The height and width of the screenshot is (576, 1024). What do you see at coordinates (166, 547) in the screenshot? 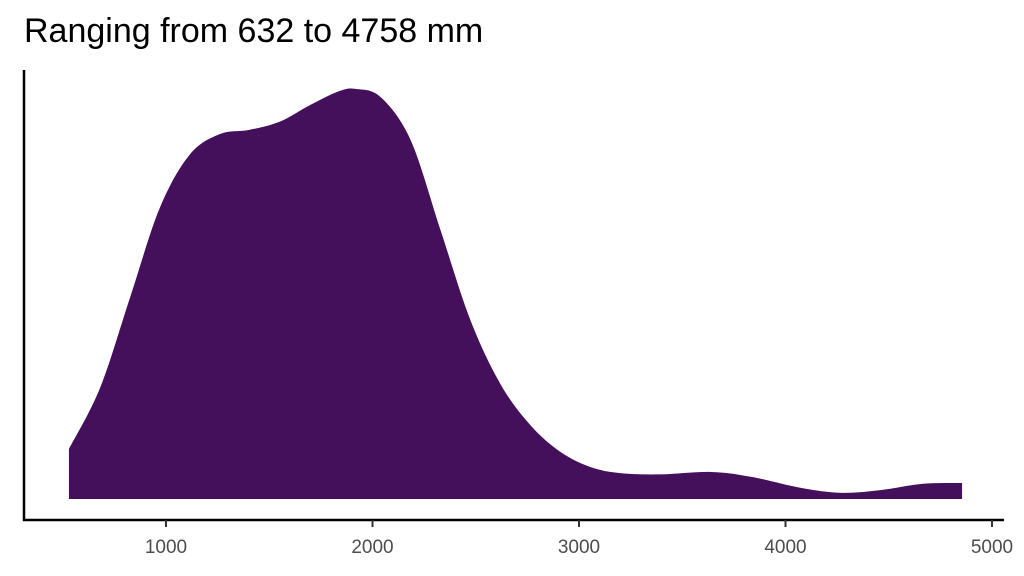
I see `x-tick-label: 1000` at bounding box center [166, 547].